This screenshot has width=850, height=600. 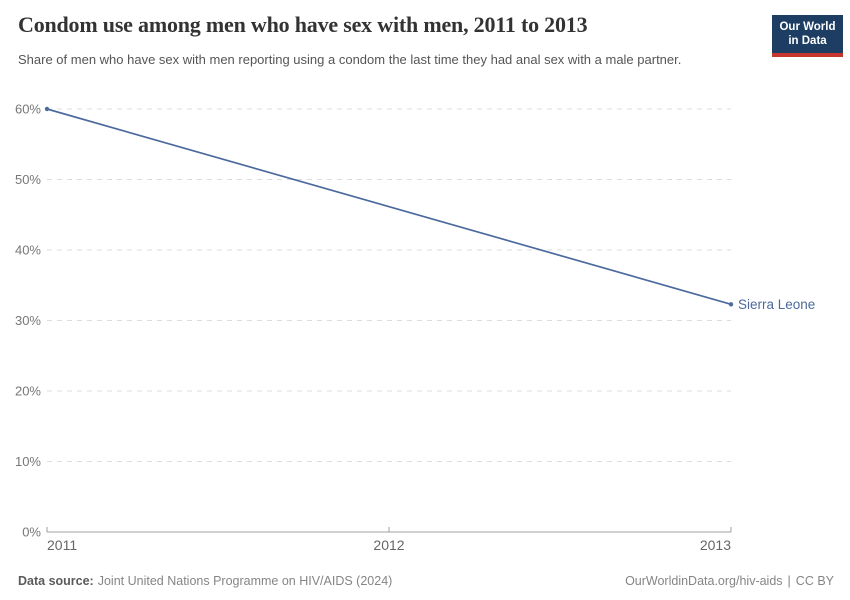 I want to click on owid-logo: Our World in Data, so click(x=807, y=36).